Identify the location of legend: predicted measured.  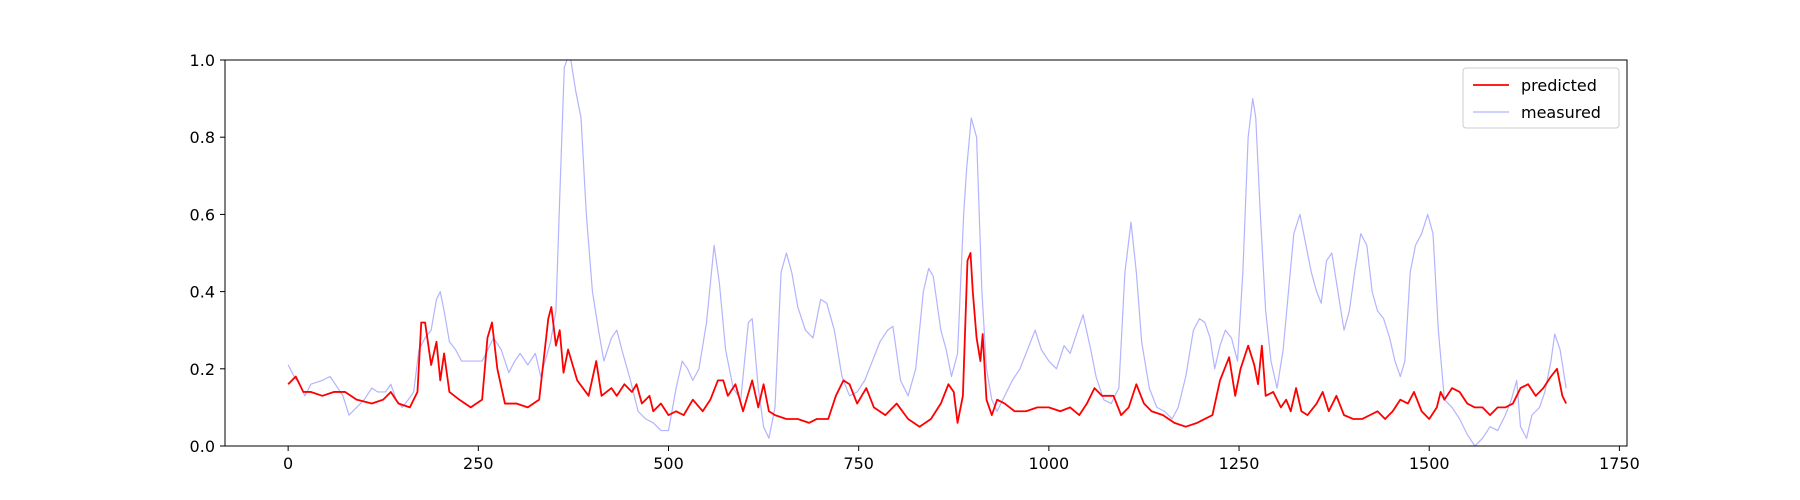
(1541, 98).